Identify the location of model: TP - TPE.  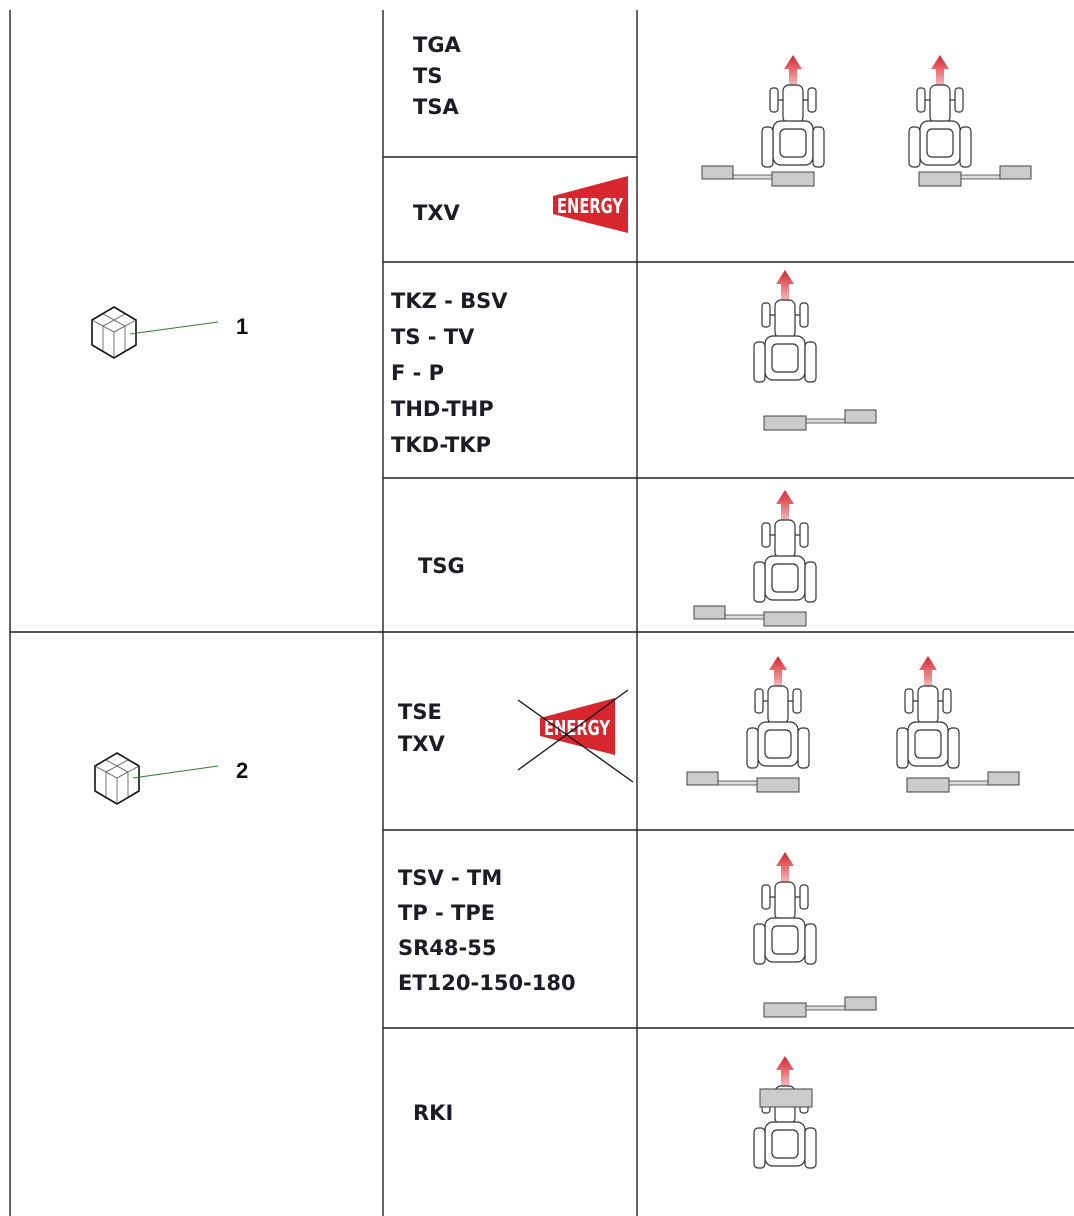
(446, 913).